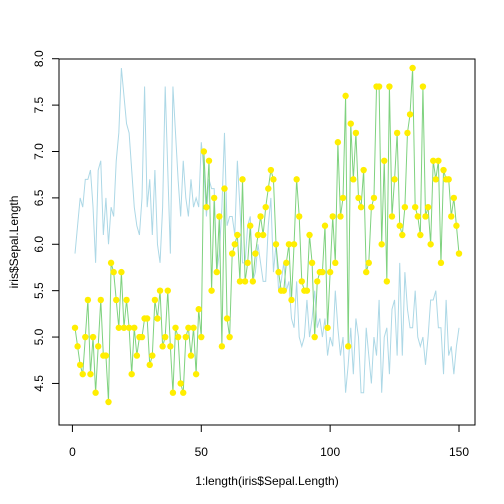 The height and width of the screenshot is (504, 504). I want to click on y-tick-label: 8.0, so click(39, 58).